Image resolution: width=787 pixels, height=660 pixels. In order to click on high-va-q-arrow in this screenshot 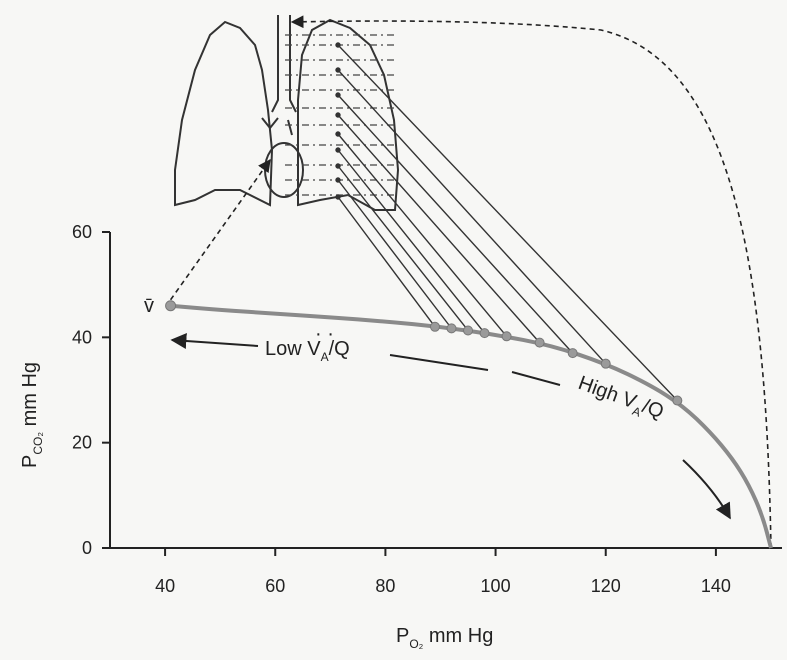, I will do `click(706, 489)`.